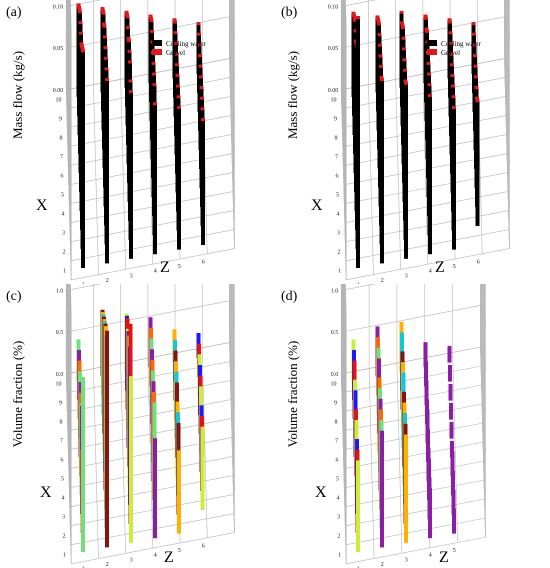 The width and height of the screenshot is (550, 568). Describe the element at coordinates (333, 91) in the screenshot. I see `y-tick-label: 0.00` at that location.